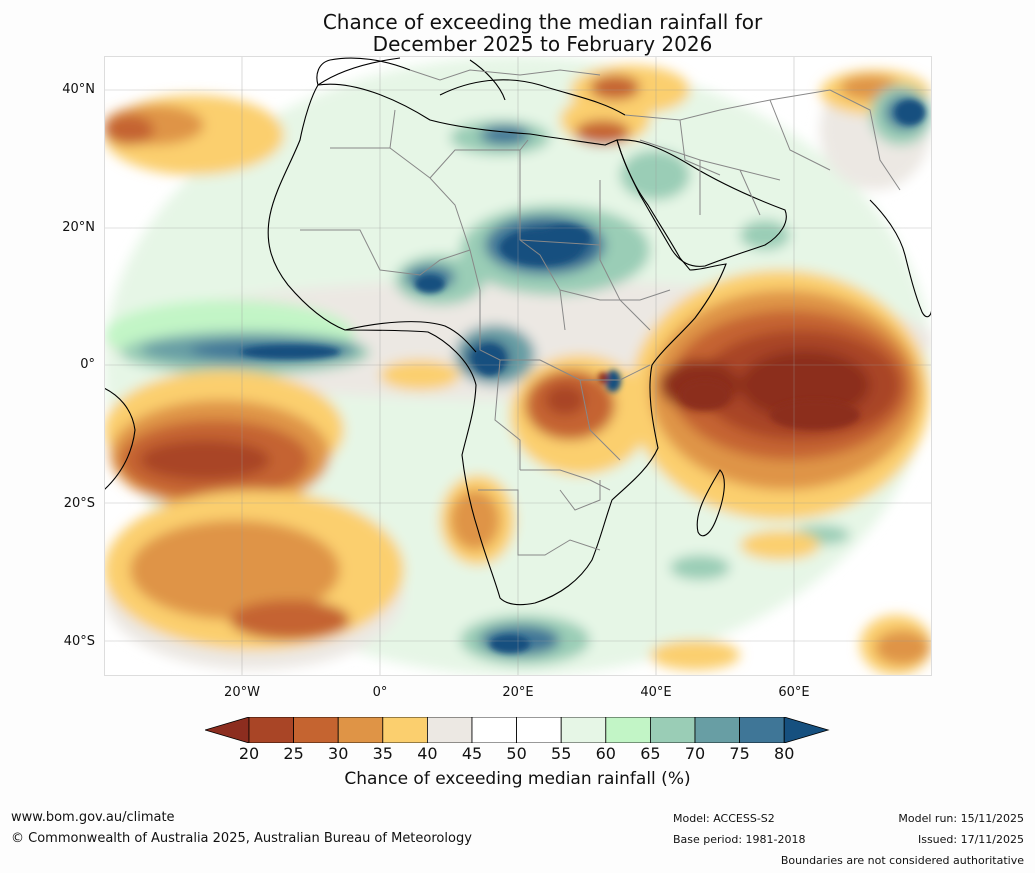  I want to click on website-link: www.bom.gov.au/climate, so click(93, 817).